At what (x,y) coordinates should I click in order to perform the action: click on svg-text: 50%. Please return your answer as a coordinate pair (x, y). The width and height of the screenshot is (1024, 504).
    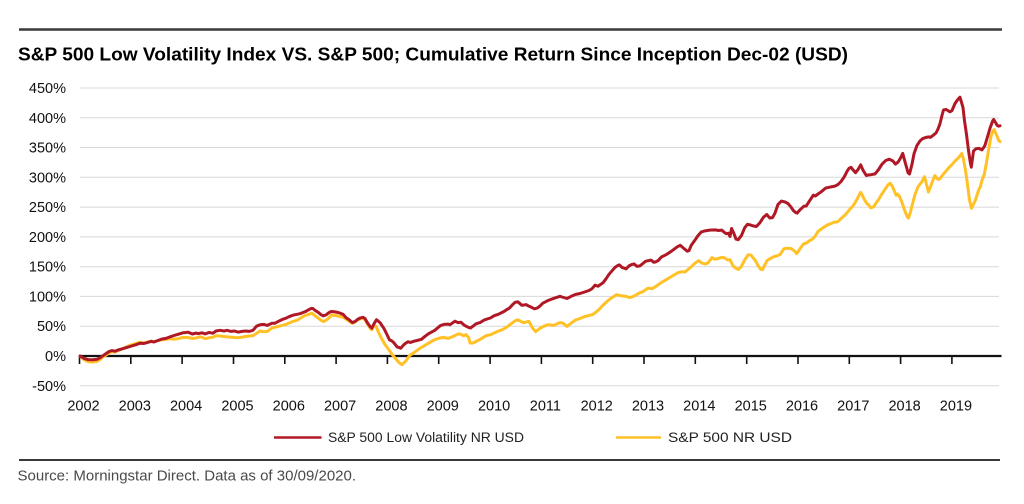
    Looking at the image, I should click on (51, 327).